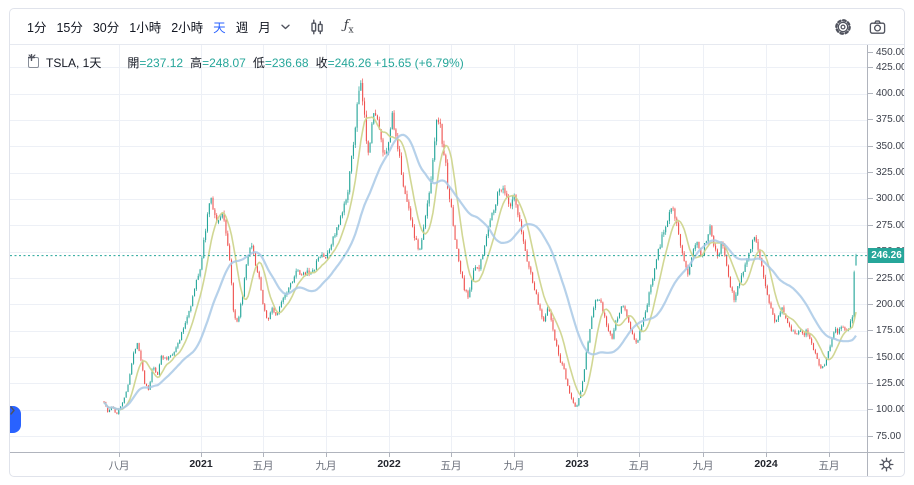 This screenshot has width=914, height=485. I want to click on toolbar: 1分 15分 30分 1小時 2小時天週月 ƒx, so click(457, 27).